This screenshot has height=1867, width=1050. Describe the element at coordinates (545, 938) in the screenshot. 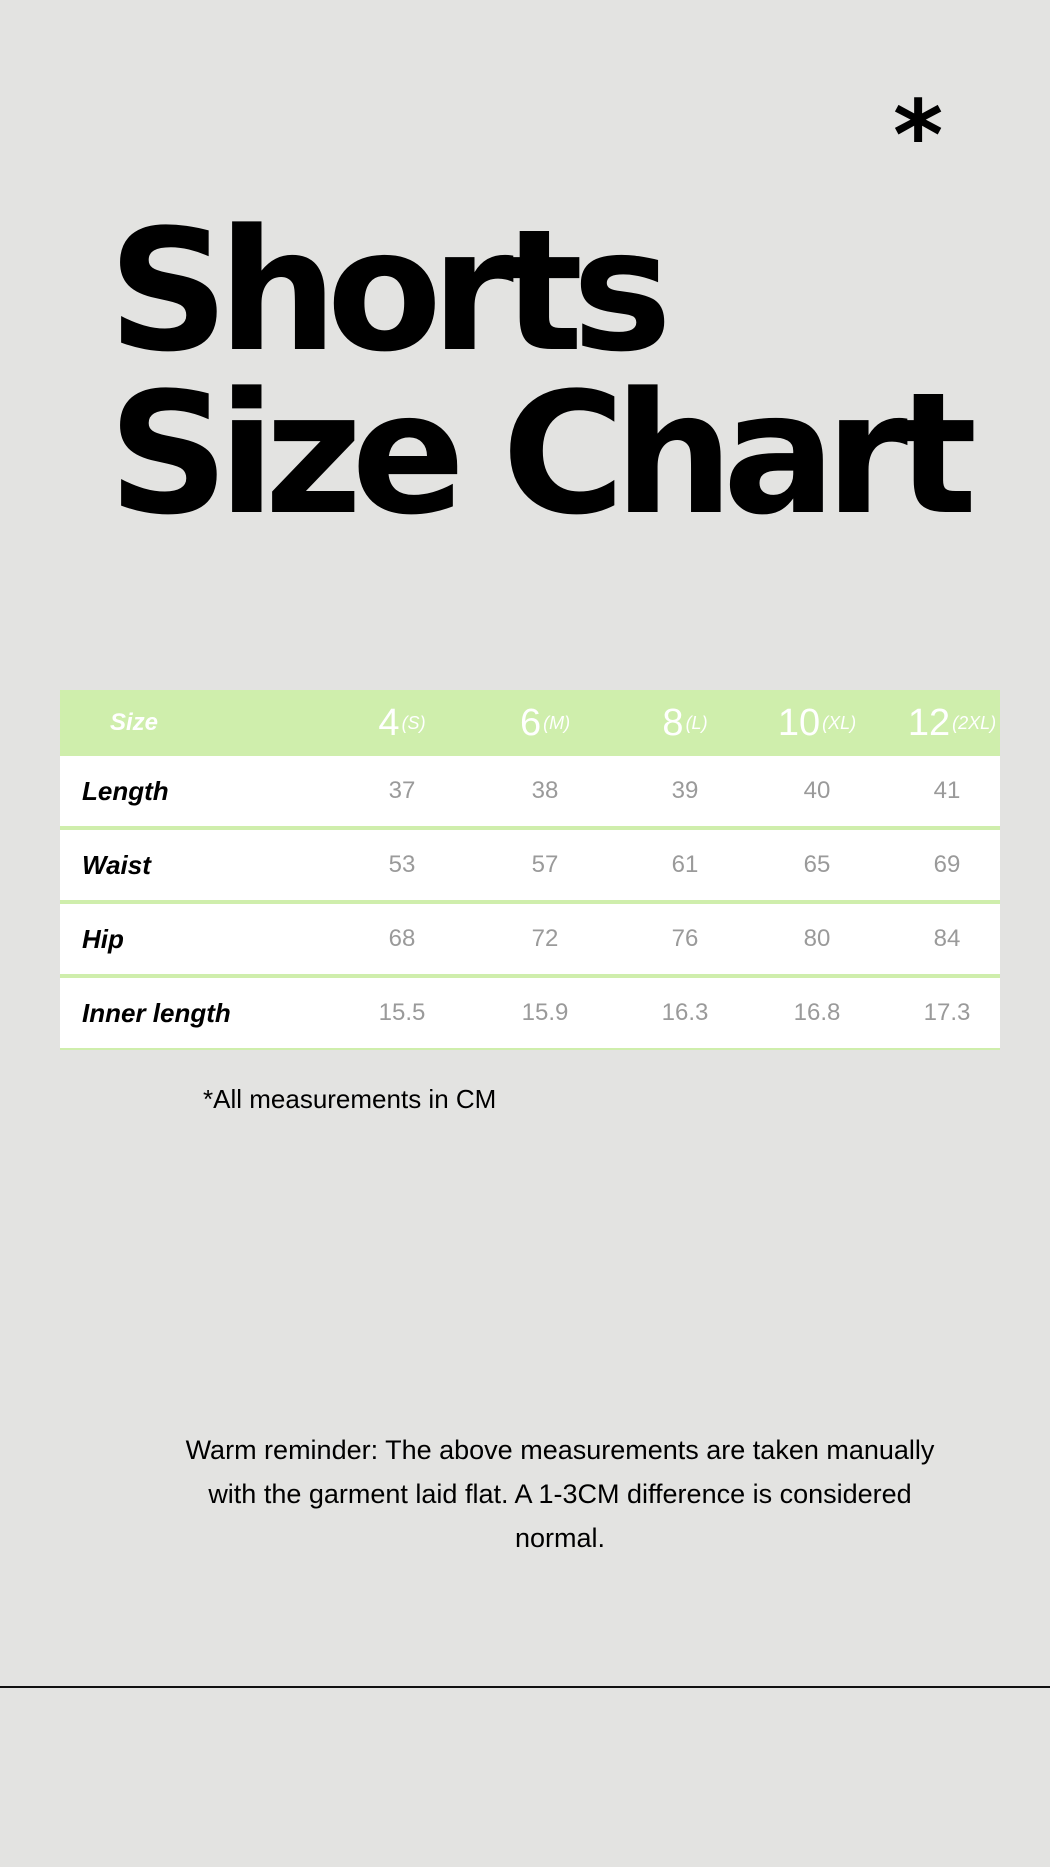

I see `table-cell: 72` at that location.